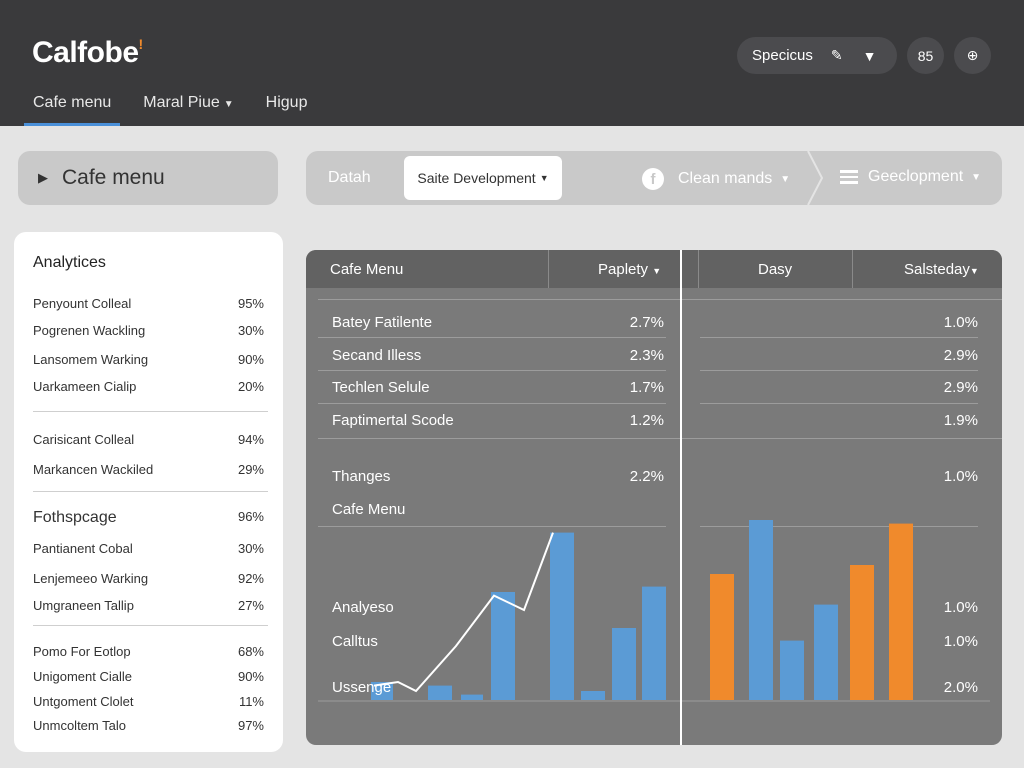  What do you see at coordinates (87, 52) in the screenshot?
I see `app-logo: Calfobe!` at bounding box center [87, 52].